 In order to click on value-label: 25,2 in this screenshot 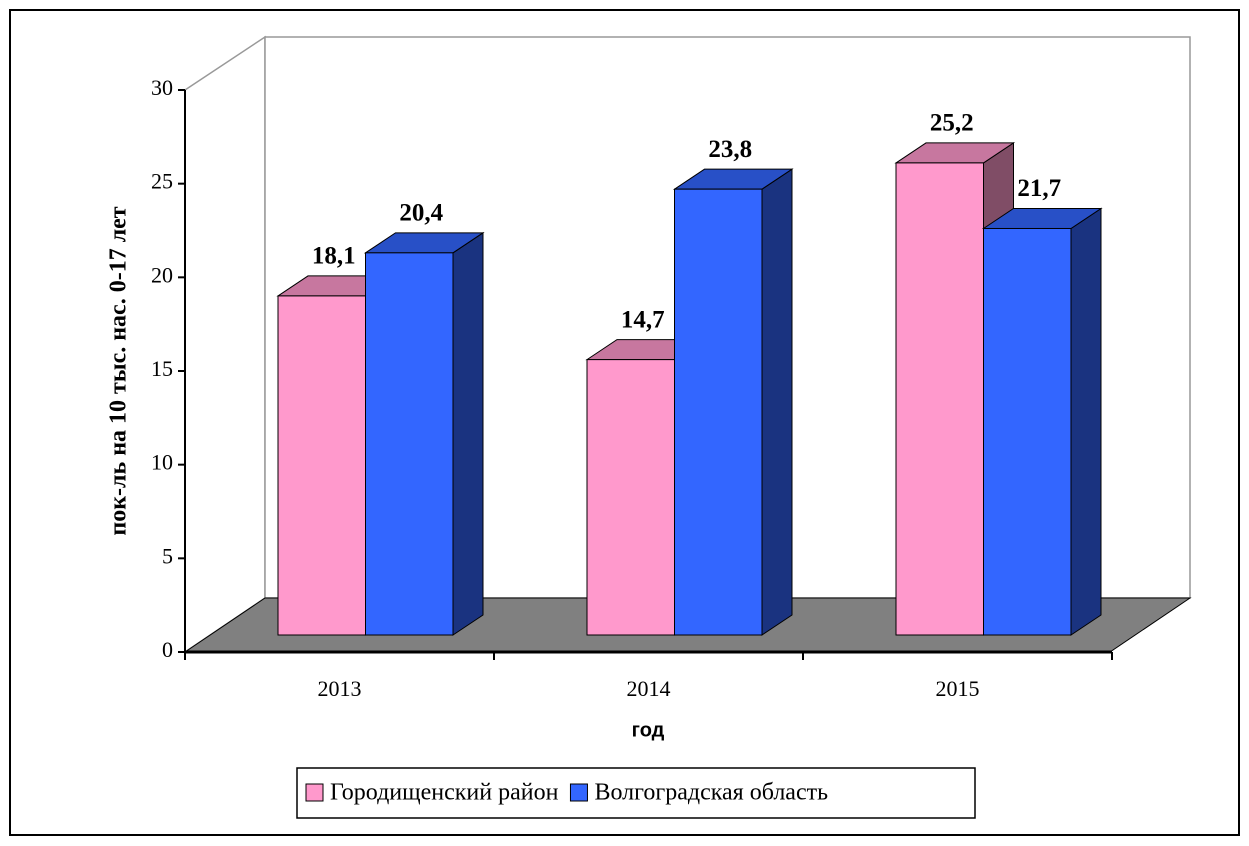, I will do `click(952, 123)`.